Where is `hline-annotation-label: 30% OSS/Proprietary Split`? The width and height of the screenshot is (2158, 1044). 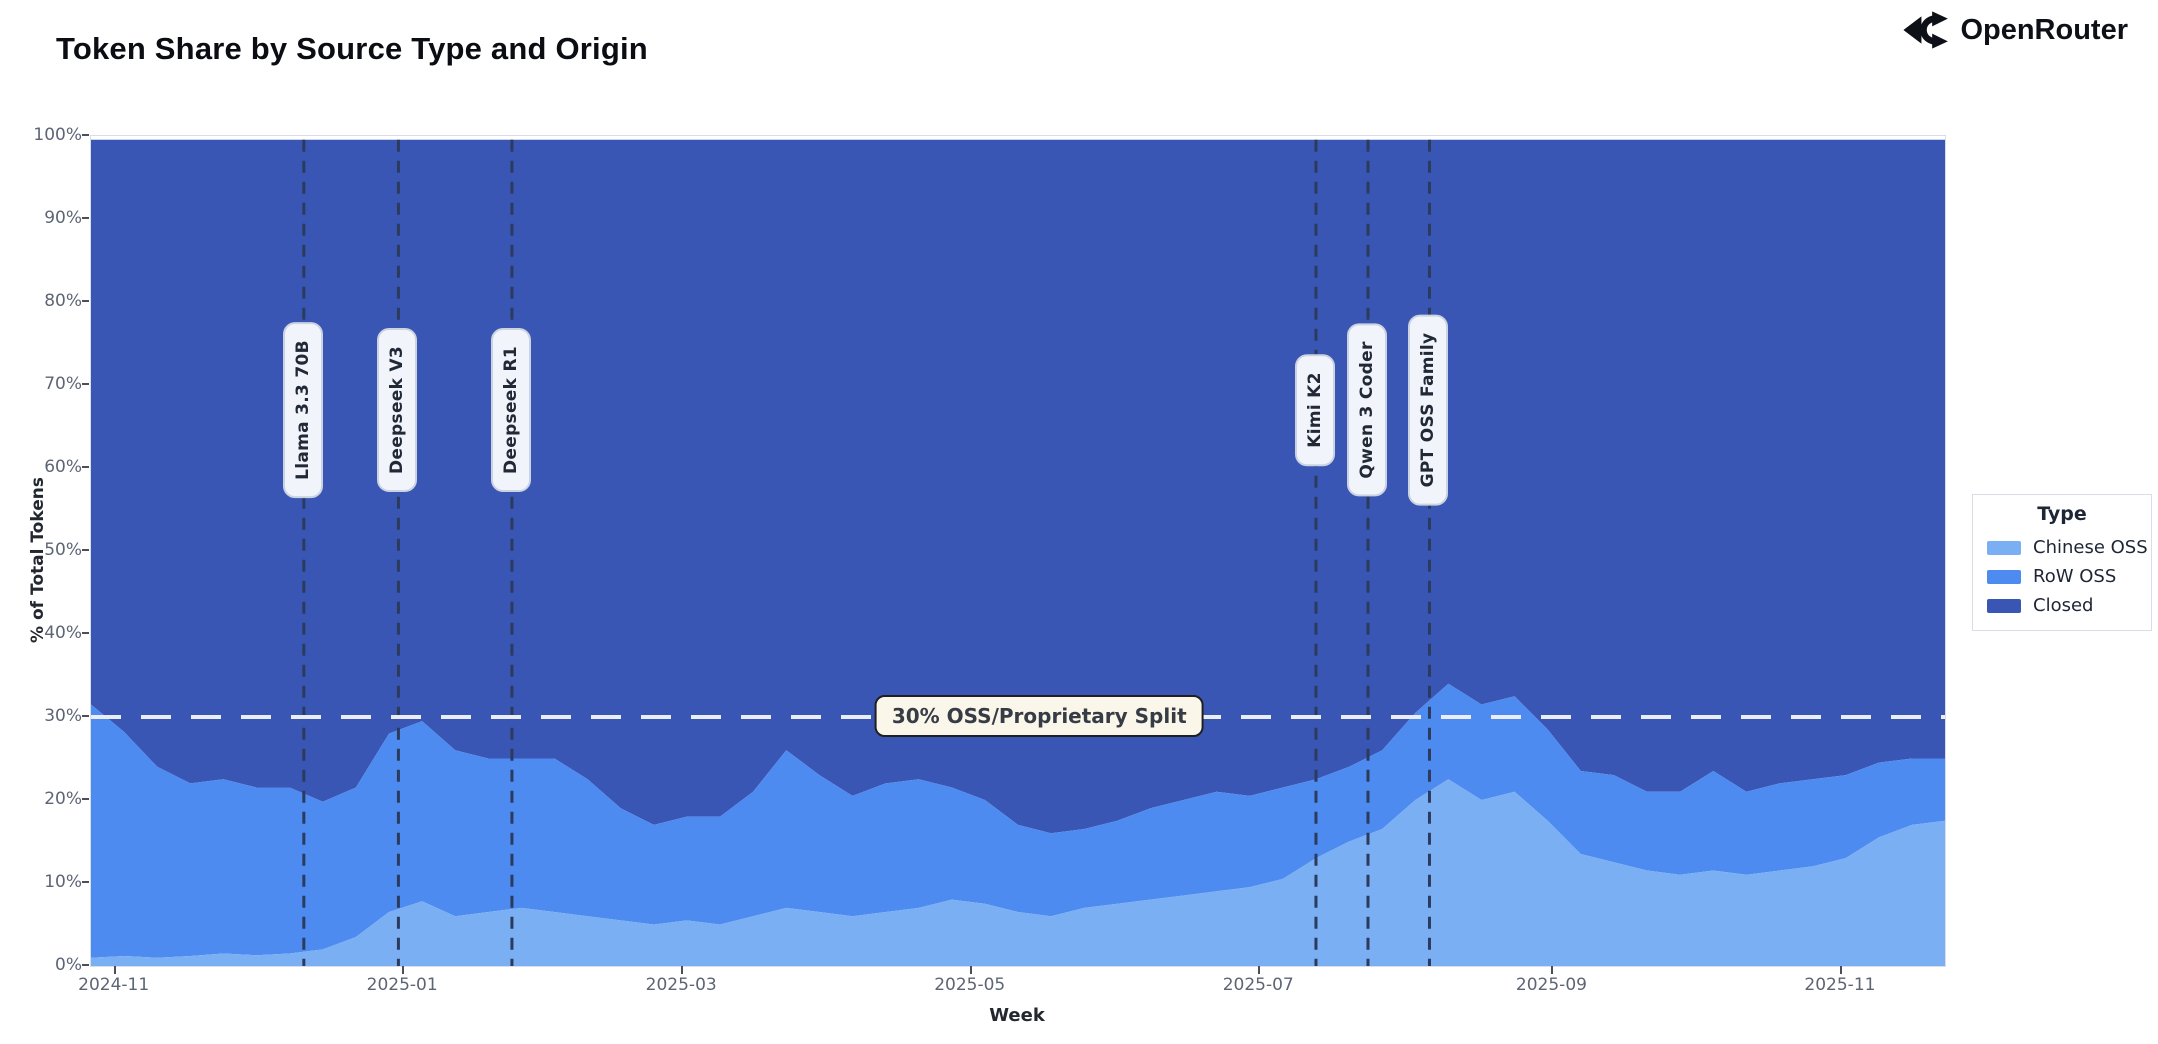 hline-annotation-label: 30% OSS/Proprietary Split is located at coordinates (1039, 716).